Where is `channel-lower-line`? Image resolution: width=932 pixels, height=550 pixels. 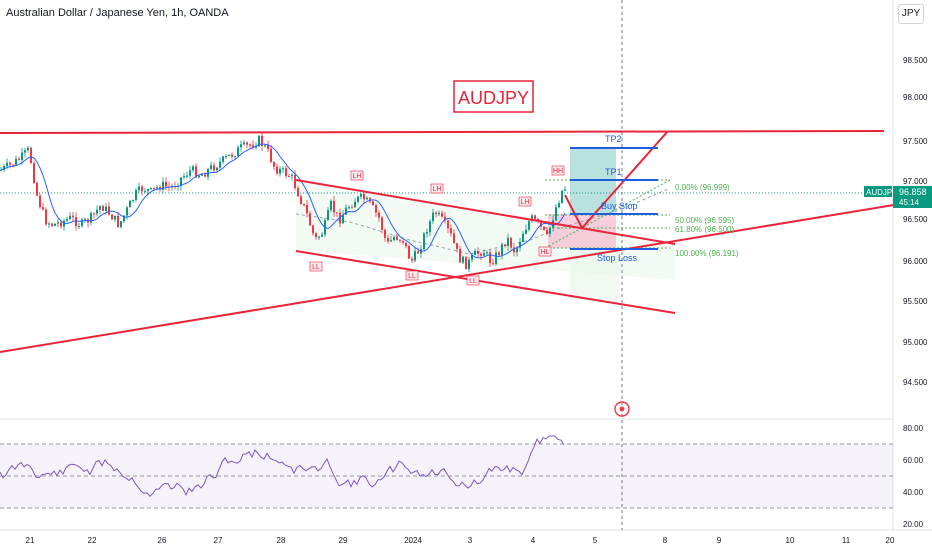 channel-lower-line is located at coordinates (485, 282).